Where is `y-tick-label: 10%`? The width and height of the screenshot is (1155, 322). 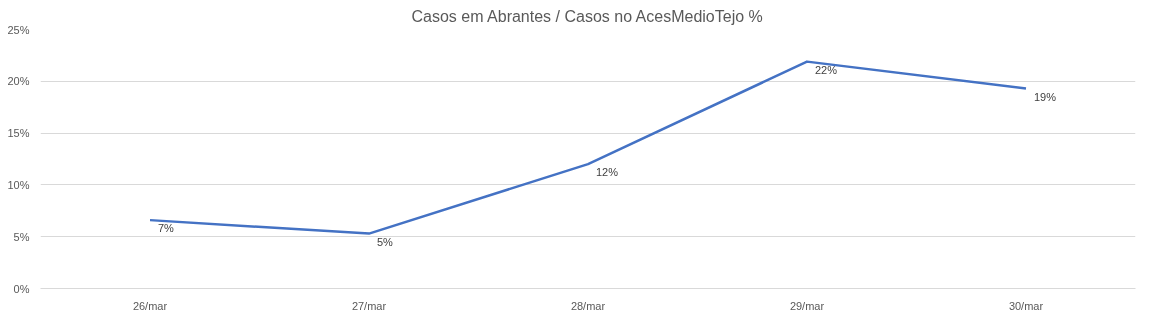
y-tick-label: 10% is located at coordinates (18, 184).